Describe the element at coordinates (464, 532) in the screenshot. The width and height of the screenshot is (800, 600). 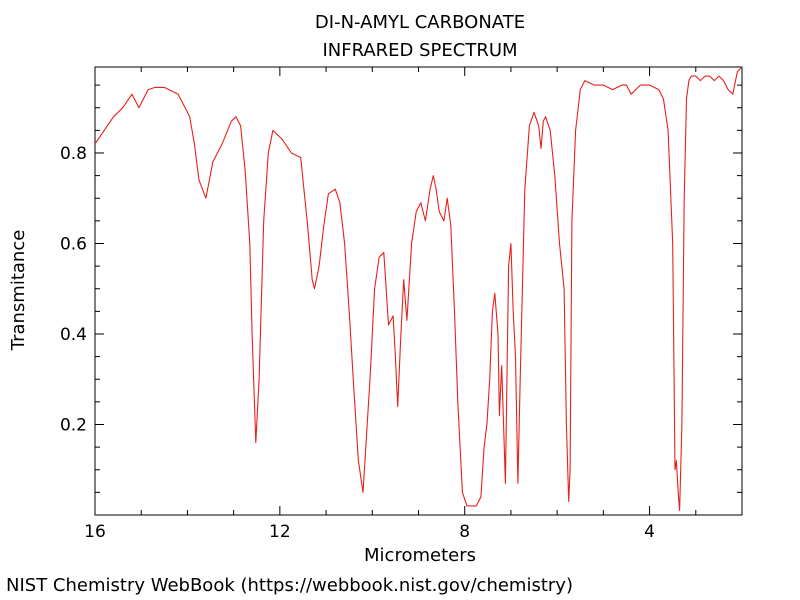
I see `x-tick-label: 8` at that location.